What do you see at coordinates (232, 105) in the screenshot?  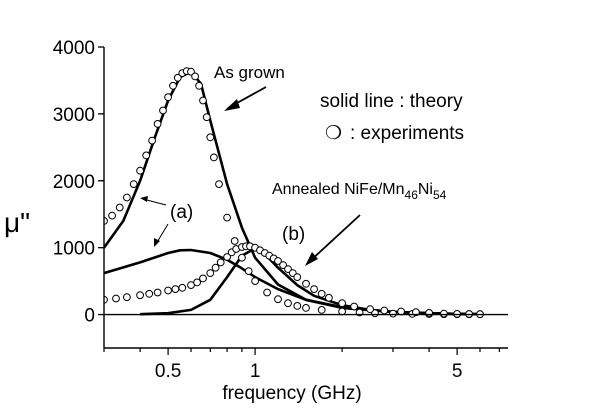 I see `arrow-as-grown-head` at bounding box center [232, 105].